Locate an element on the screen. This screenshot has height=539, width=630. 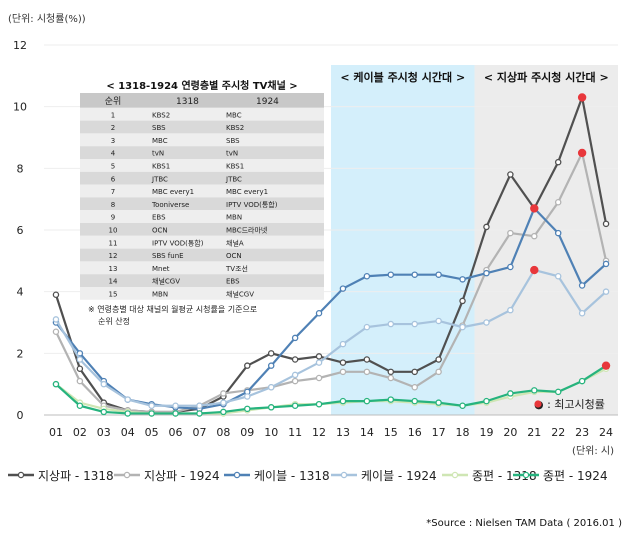
rank-table-note: 순위 산정 is located at coordinates (114, 321).